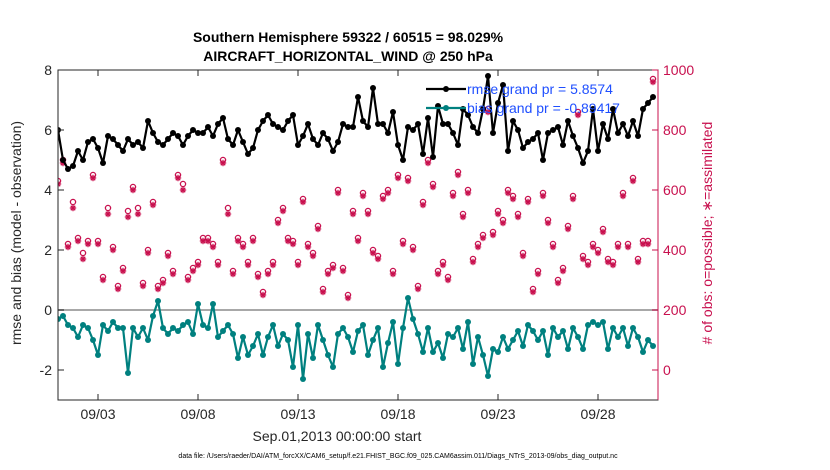 Image resolution: width=830 pixels, height=470 pixels. What do you see at coordinates (297, 414) in the screenshot?
I see `x-tick-label: 09/13` at bounding box center [297, 414].